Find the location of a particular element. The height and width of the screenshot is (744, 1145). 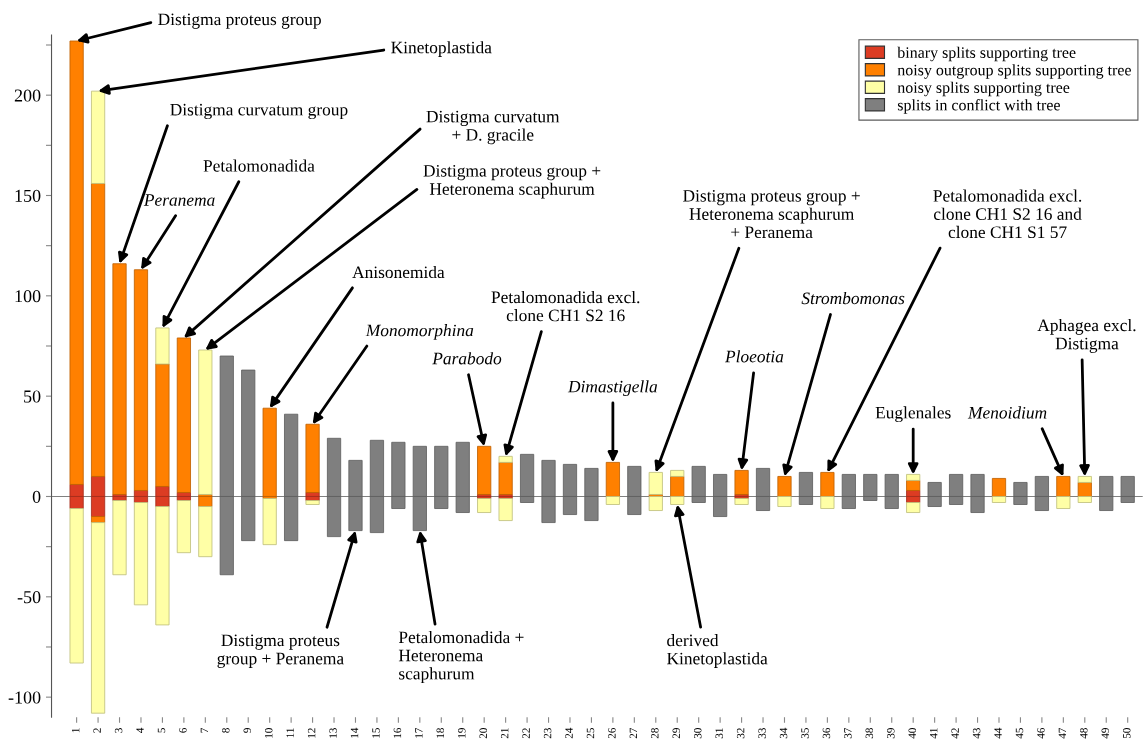

x-tick-label: 9 is located at coordinates (247, 730).